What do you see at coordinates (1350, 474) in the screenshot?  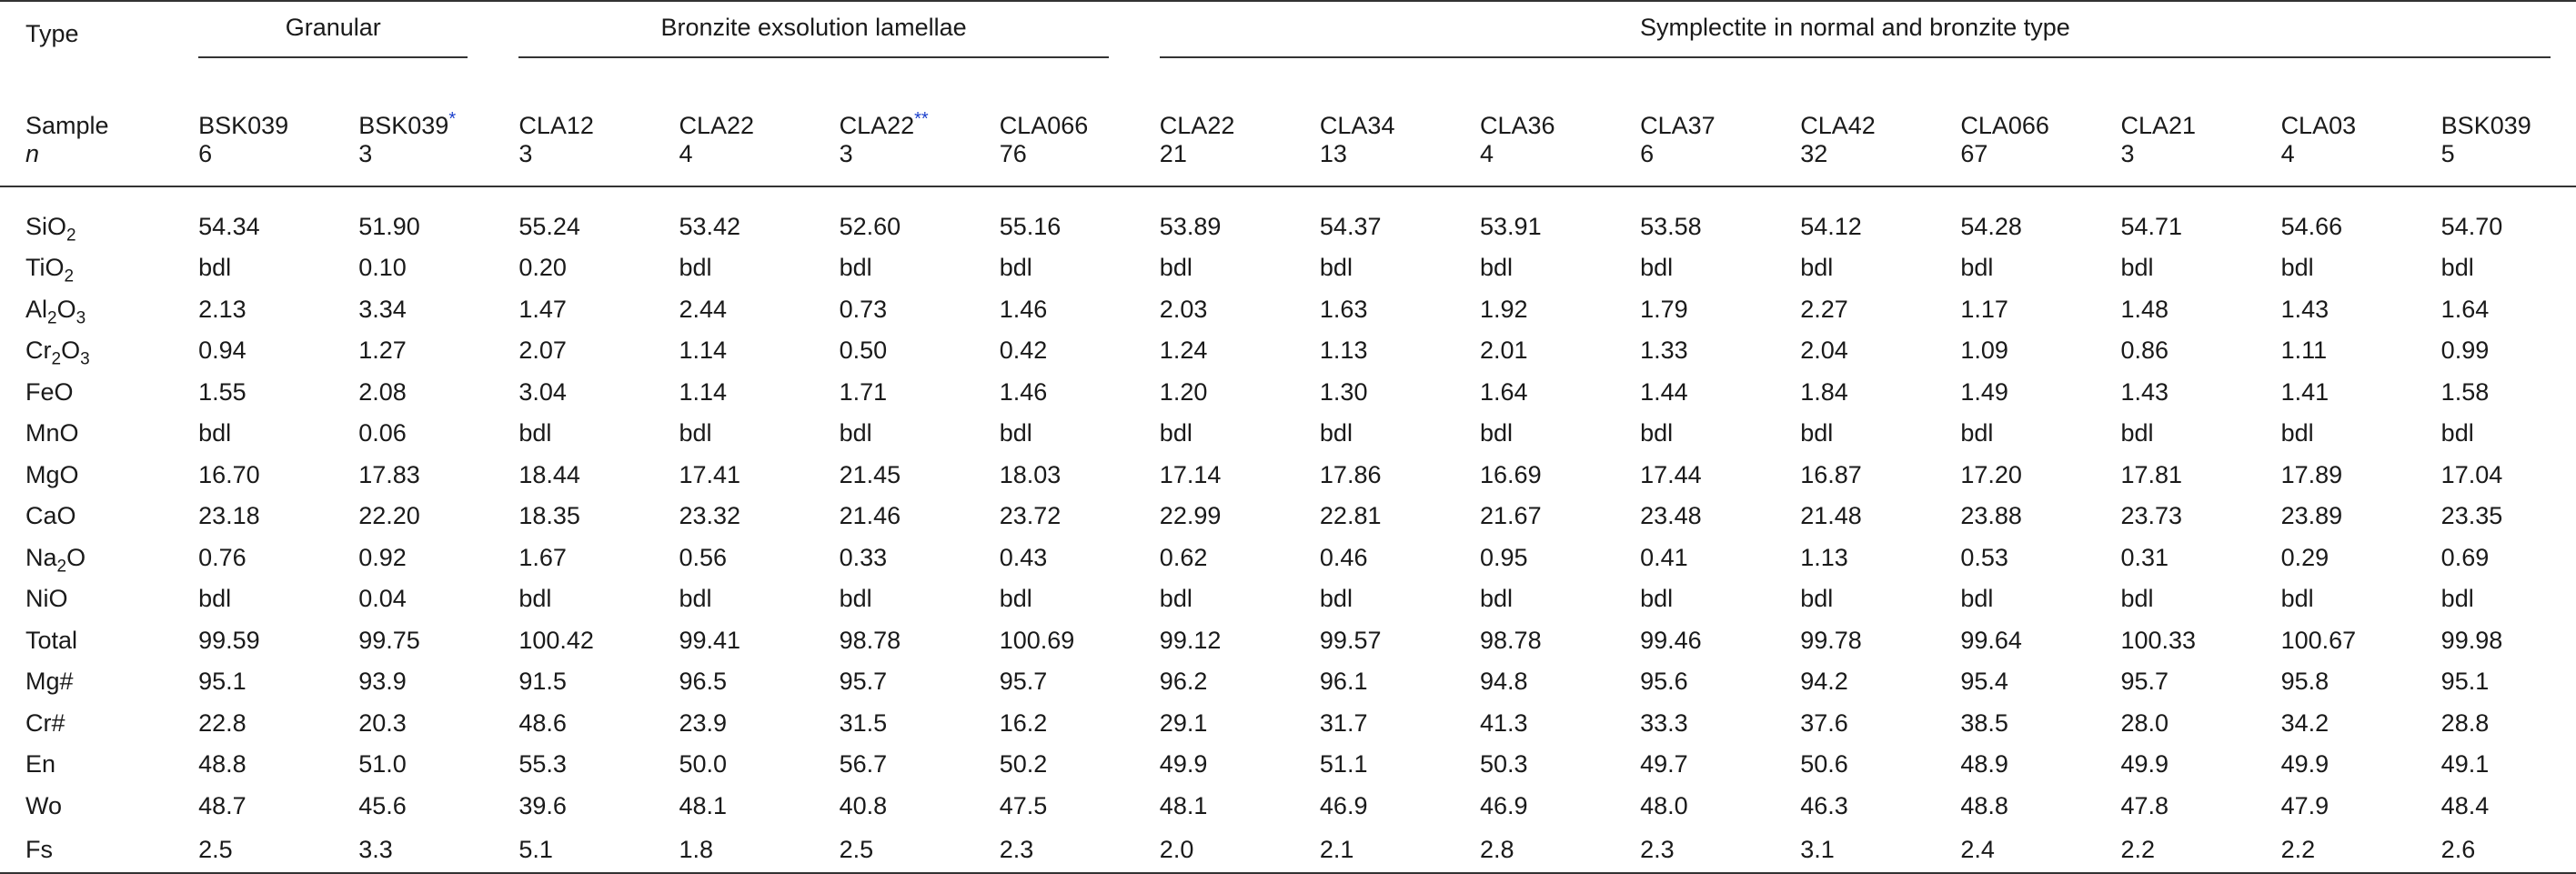 I see `table-cell: 17.86` at bounding box center [1350, 474].